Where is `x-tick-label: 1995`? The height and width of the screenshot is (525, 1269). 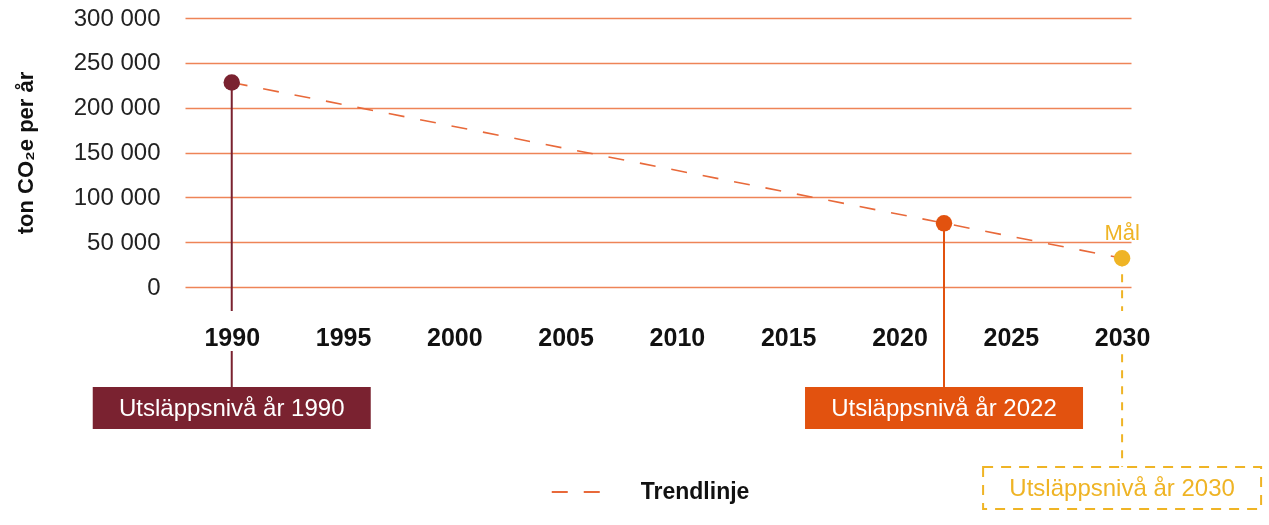
x-tick-label: 1995 is located at coordinates (343, 336).